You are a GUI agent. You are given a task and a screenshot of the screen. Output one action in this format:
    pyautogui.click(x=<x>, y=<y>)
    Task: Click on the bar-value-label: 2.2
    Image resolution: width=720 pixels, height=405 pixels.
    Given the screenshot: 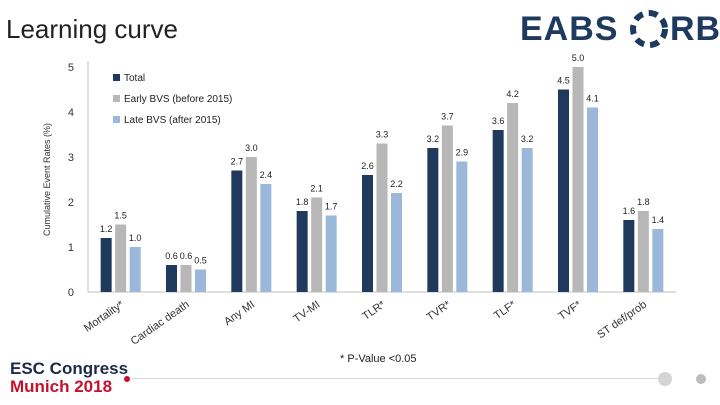 What is the action you would take?
    pyautogui.click(x=396, y=184)
    